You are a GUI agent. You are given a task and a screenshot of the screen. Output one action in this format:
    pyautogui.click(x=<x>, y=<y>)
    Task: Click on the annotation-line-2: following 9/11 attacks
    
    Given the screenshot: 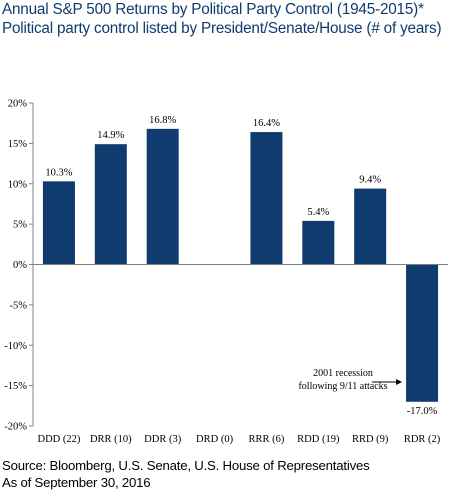 What is the action you would take?
    pyautogui.click(x=342, y=386)
    